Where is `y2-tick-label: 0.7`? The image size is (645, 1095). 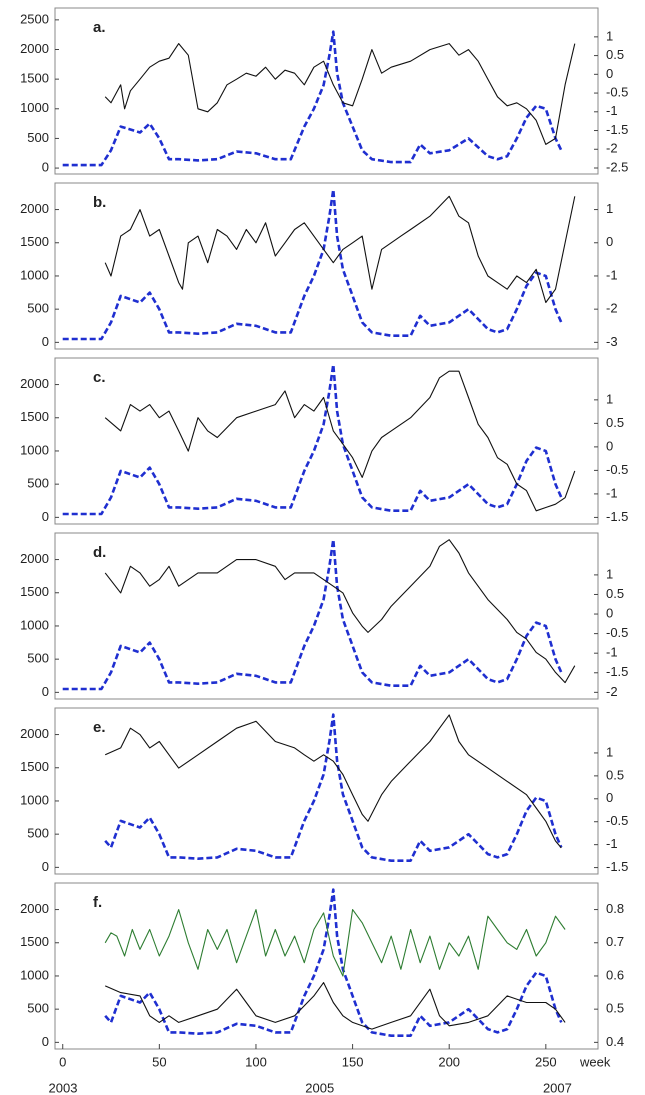 y2-tick-label: 0.7 is located at coordinates (615, 941).